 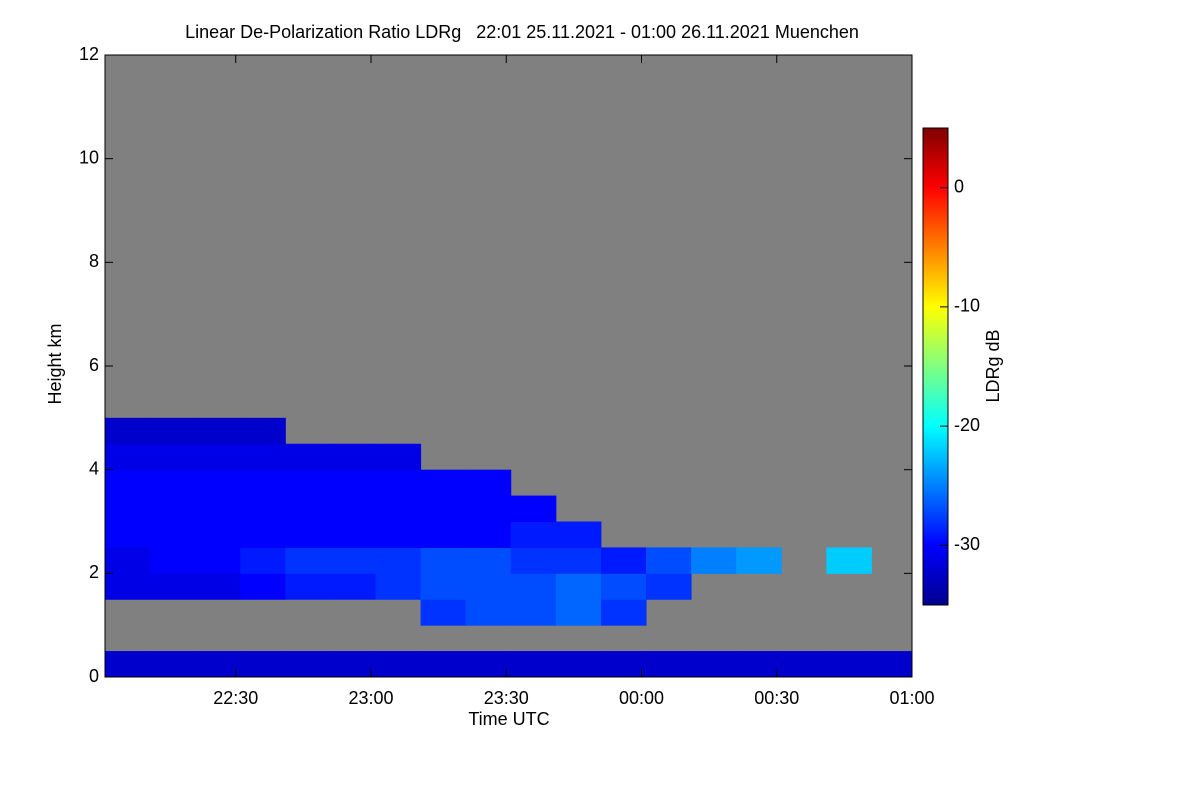 I want to click on y-tick-label: 2, so click(x=94, y=572).